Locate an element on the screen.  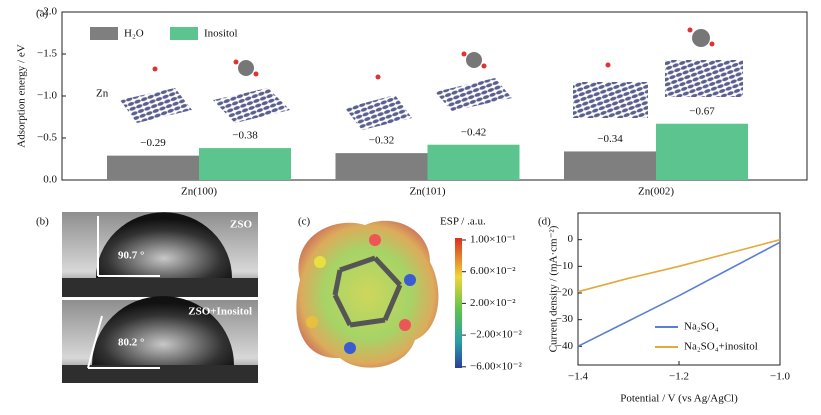
legend-label: Inositol is located at coordinates (221, 34).